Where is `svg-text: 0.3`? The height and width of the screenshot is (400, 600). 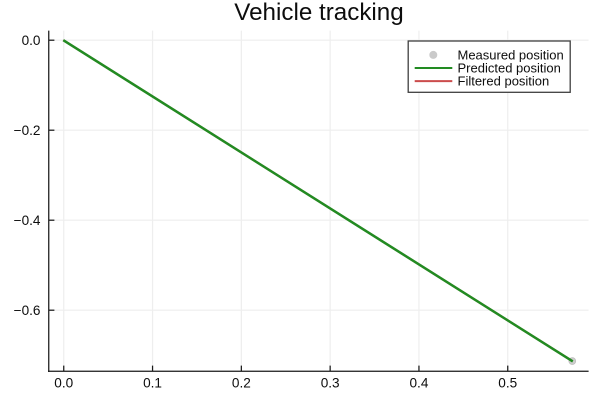
svg-text: 0.3 is located at coordinates (330, 383).